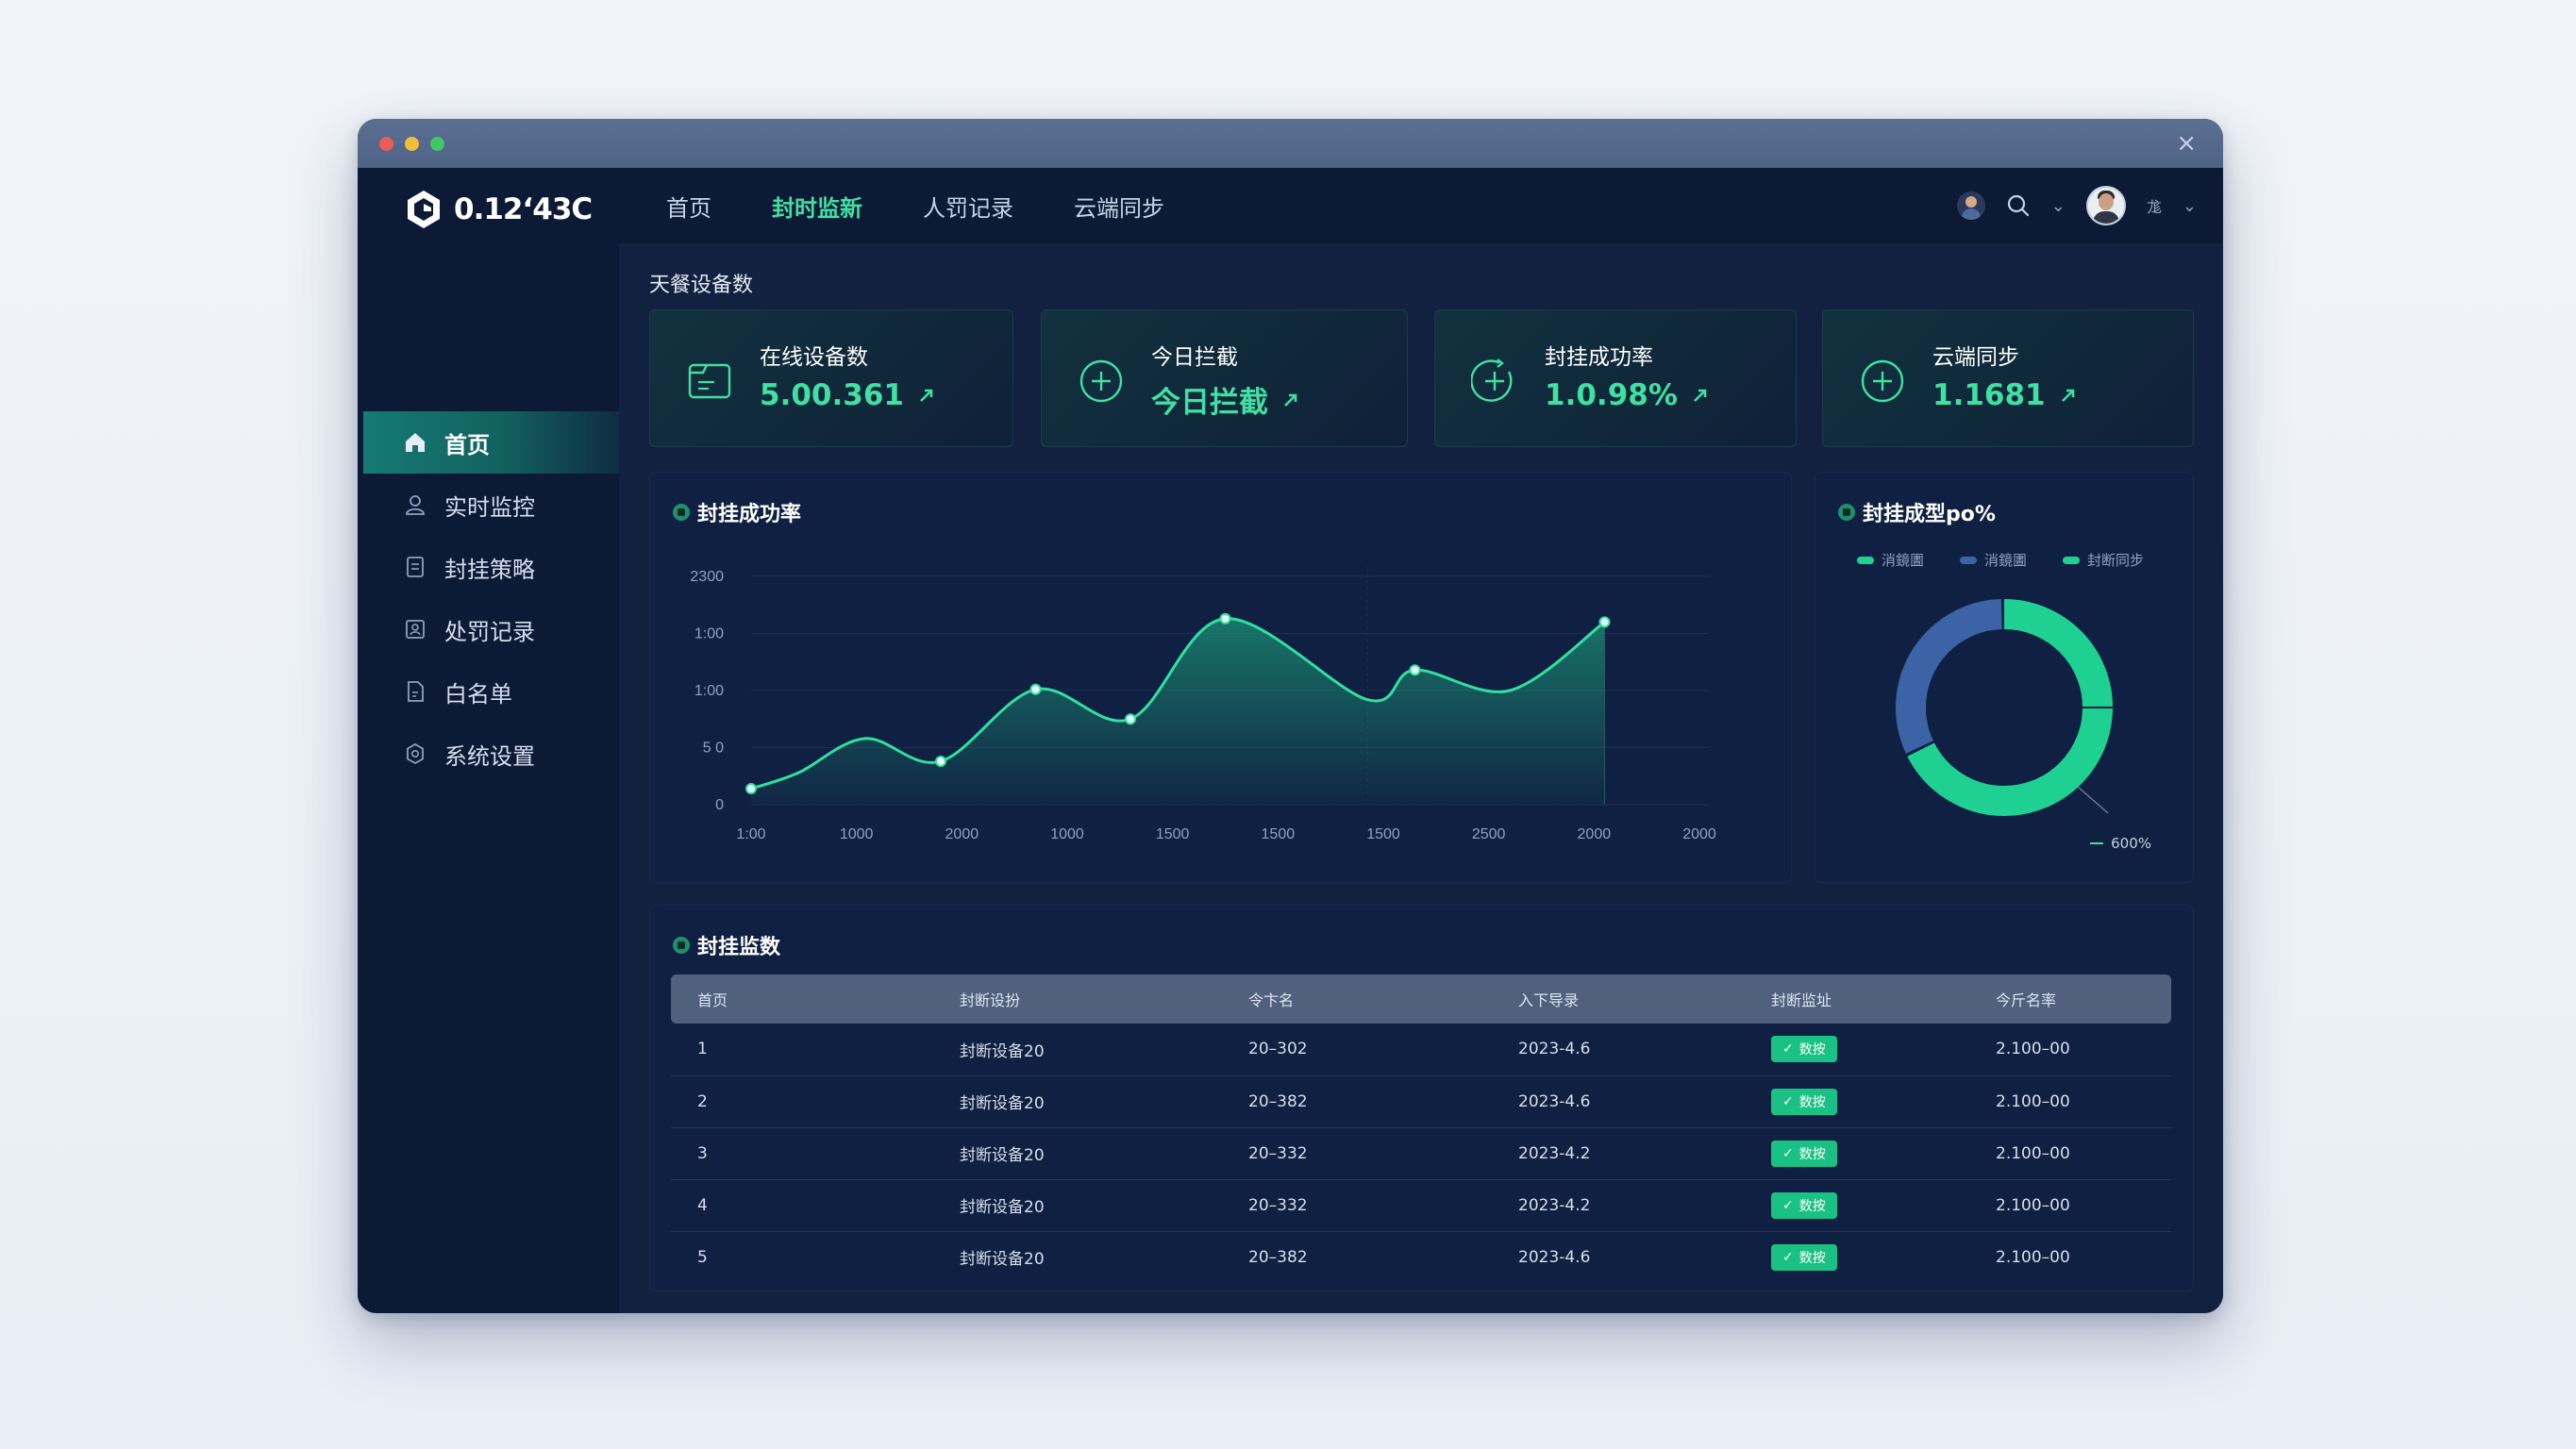  What do you see at coordinates (1970, 206) in the screenshot?
I see `notification-avatar-icon` at bounding box center [1970, 206].